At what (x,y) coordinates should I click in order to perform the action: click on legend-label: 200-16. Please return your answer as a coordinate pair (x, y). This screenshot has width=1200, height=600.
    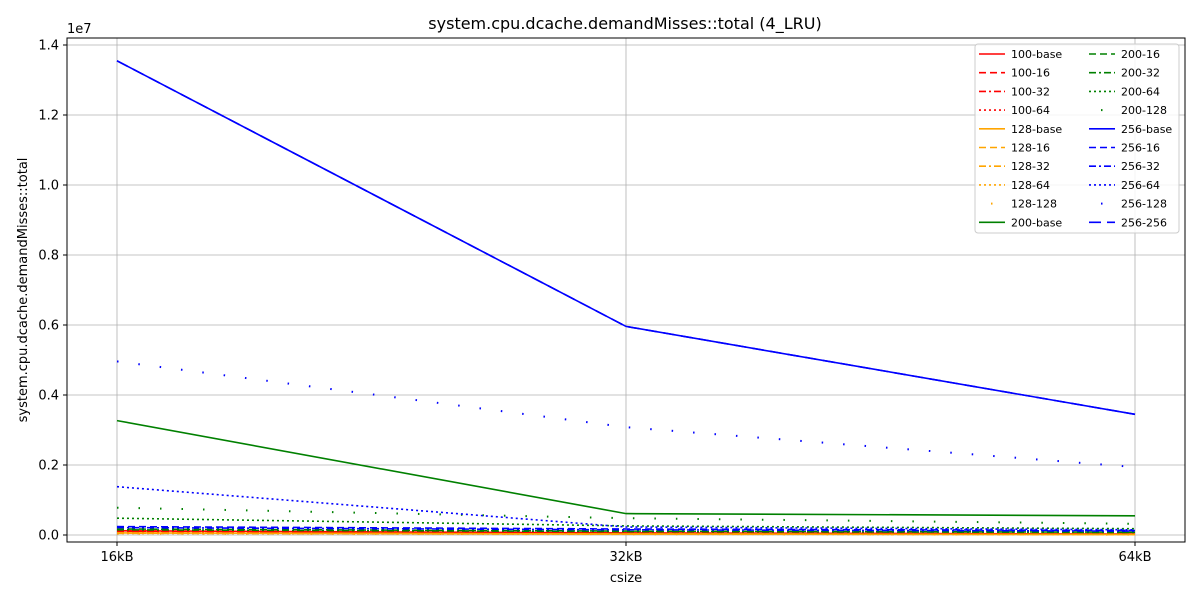
    Looking at the image, I should click on (1140, 54).